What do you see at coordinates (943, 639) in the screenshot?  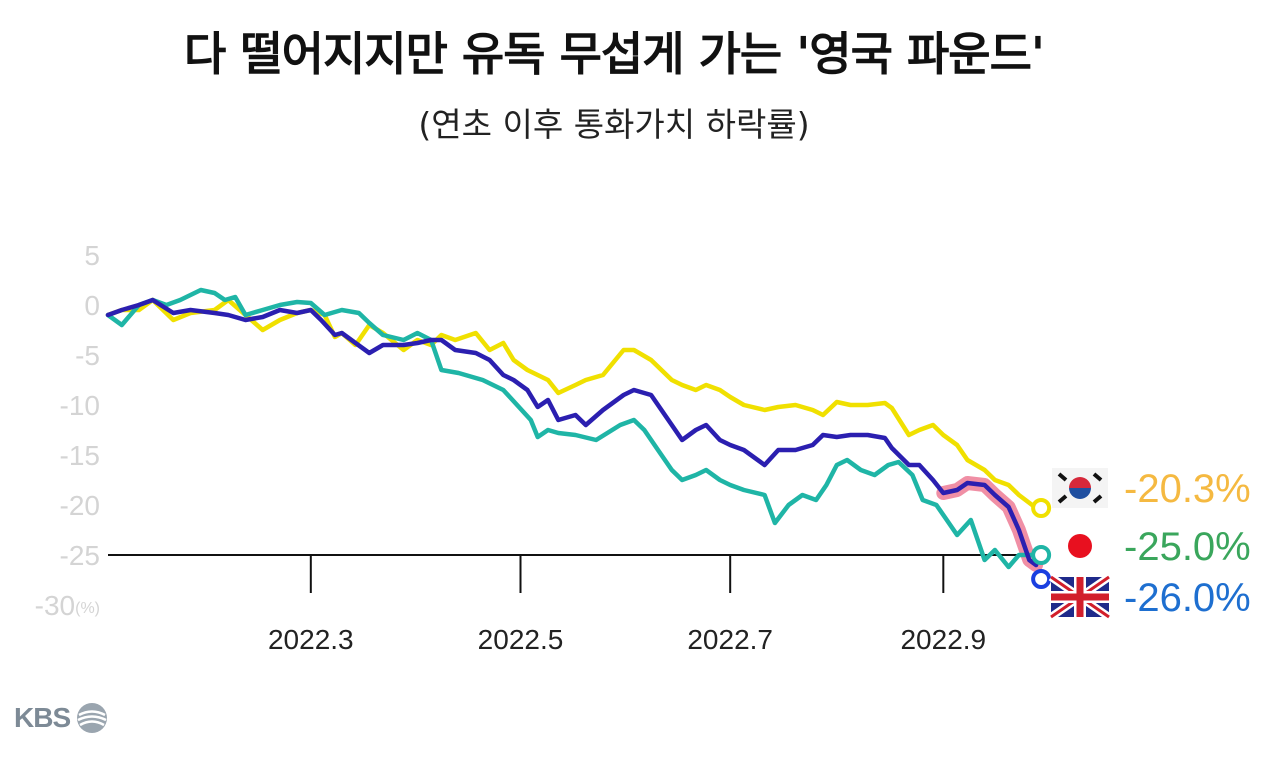 I see `x-tick-label: 2022.9` at bounding box center [943, 639].